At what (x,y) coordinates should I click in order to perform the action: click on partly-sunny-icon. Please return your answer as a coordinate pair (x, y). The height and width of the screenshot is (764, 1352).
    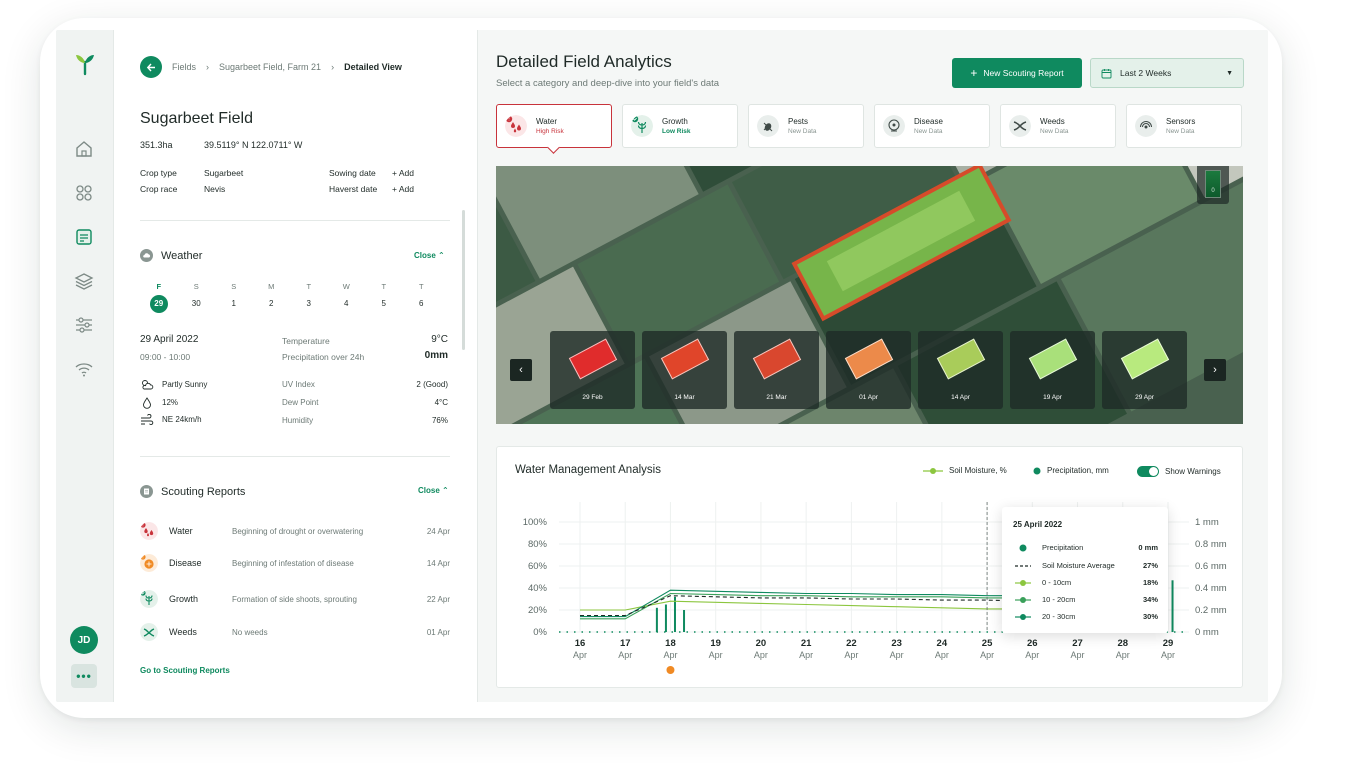
    Looking at the image, I should click on (148, 385).